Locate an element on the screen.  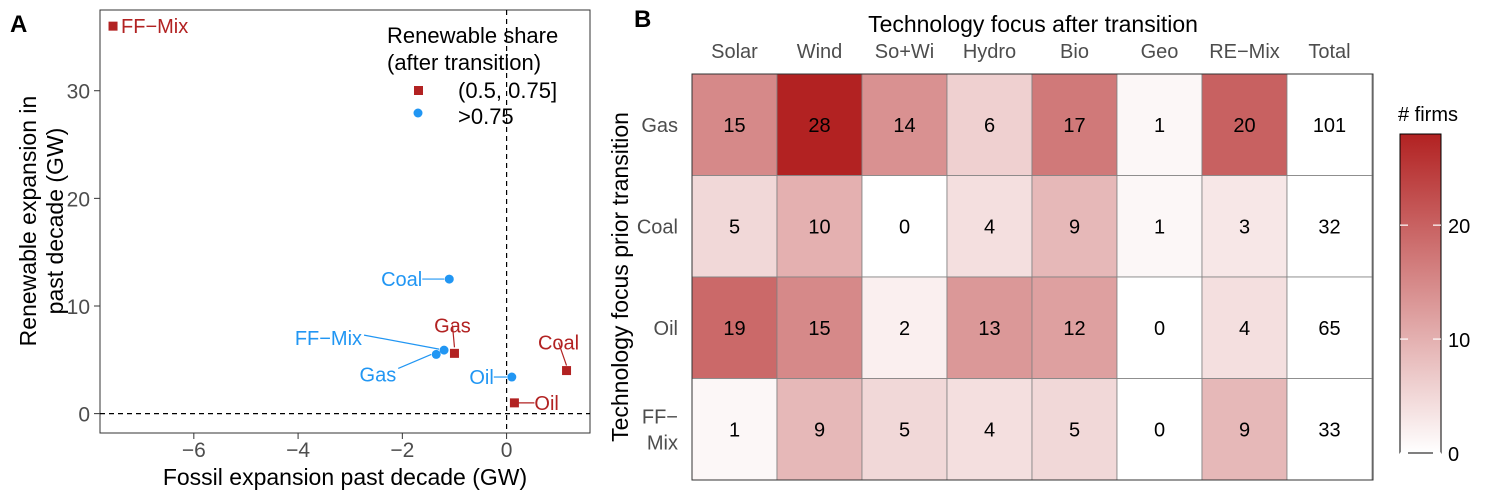
heatmap-row-header: FF− is located at coordinates (660, 417).